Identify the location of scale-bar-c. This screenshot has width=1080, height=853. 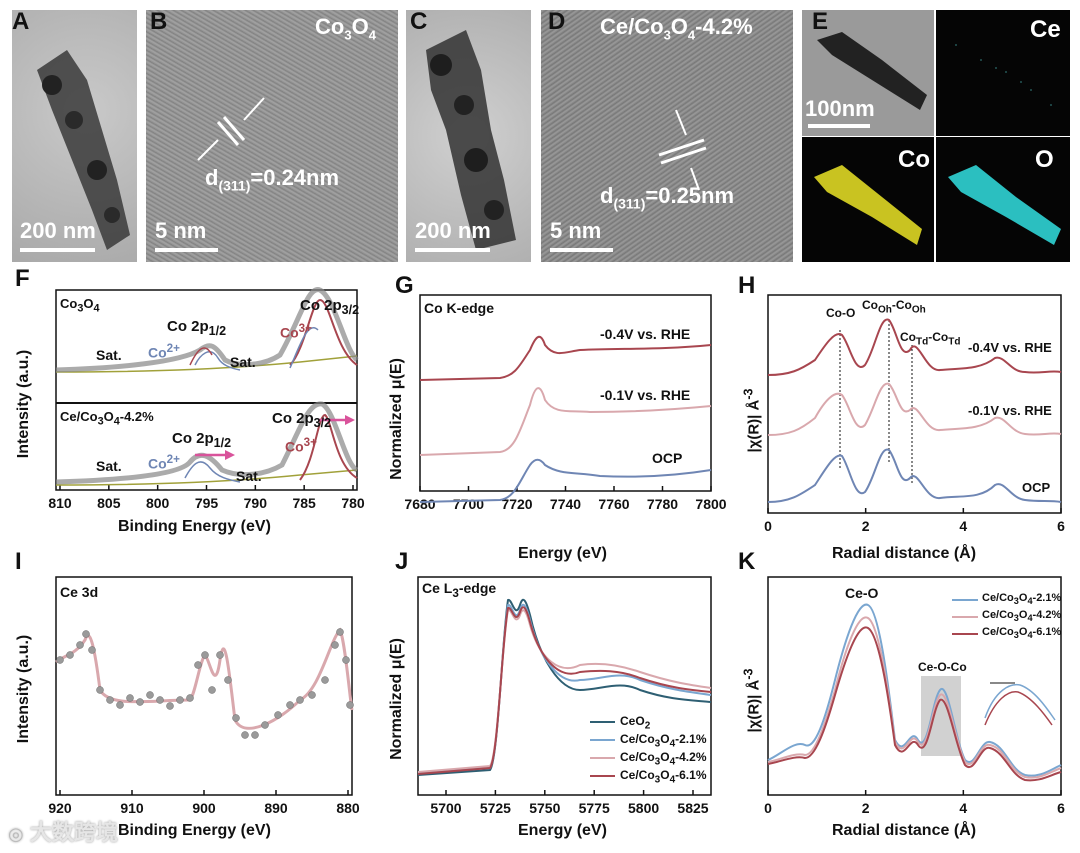
(452, 250).